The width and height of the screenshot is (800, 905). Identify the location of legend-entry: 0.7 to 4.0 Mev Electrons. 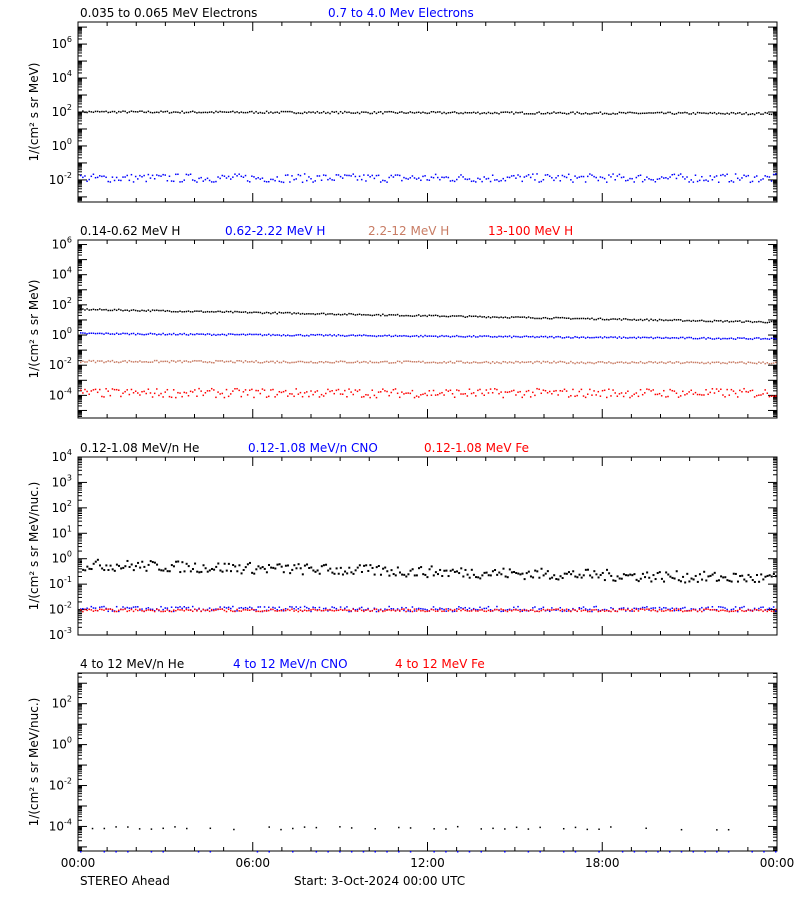
(401, 13).